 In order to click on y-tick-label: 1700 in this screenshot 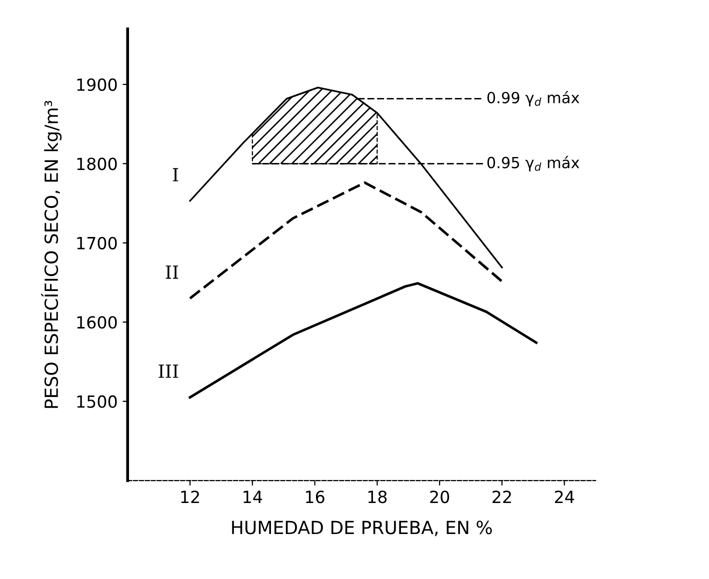, I will do `click(97, 243)`.